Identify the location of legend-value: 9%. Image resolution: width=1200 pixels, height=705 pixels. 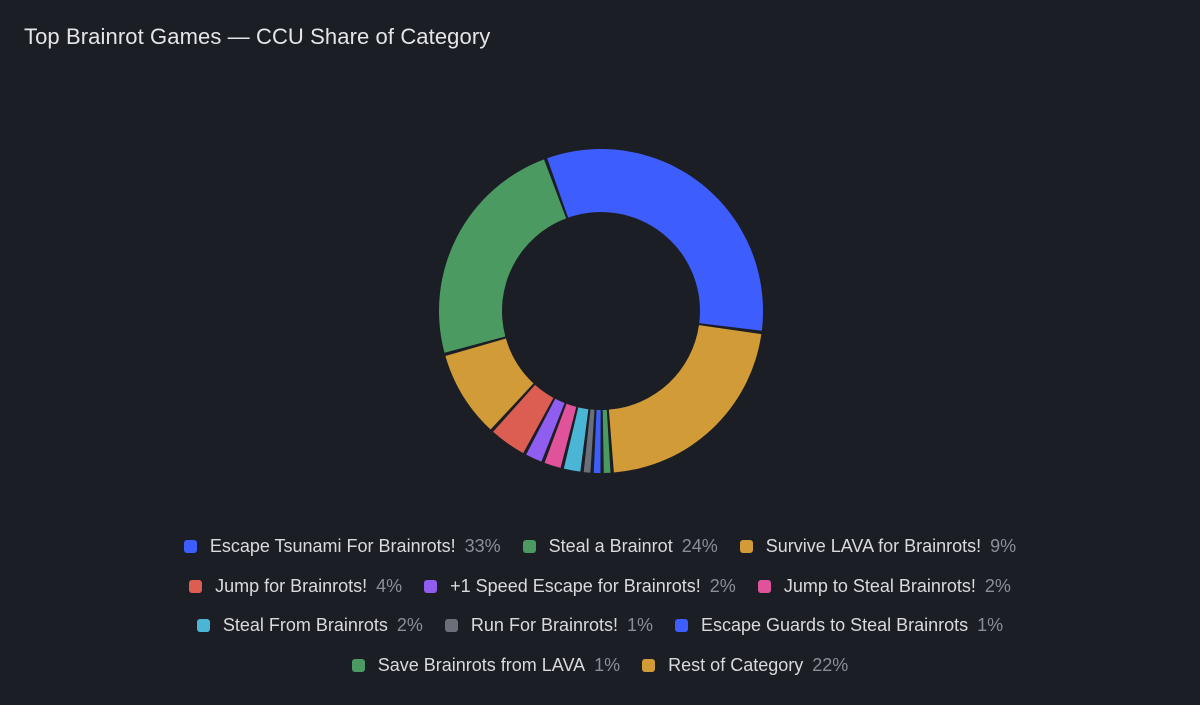
(1003, 546).